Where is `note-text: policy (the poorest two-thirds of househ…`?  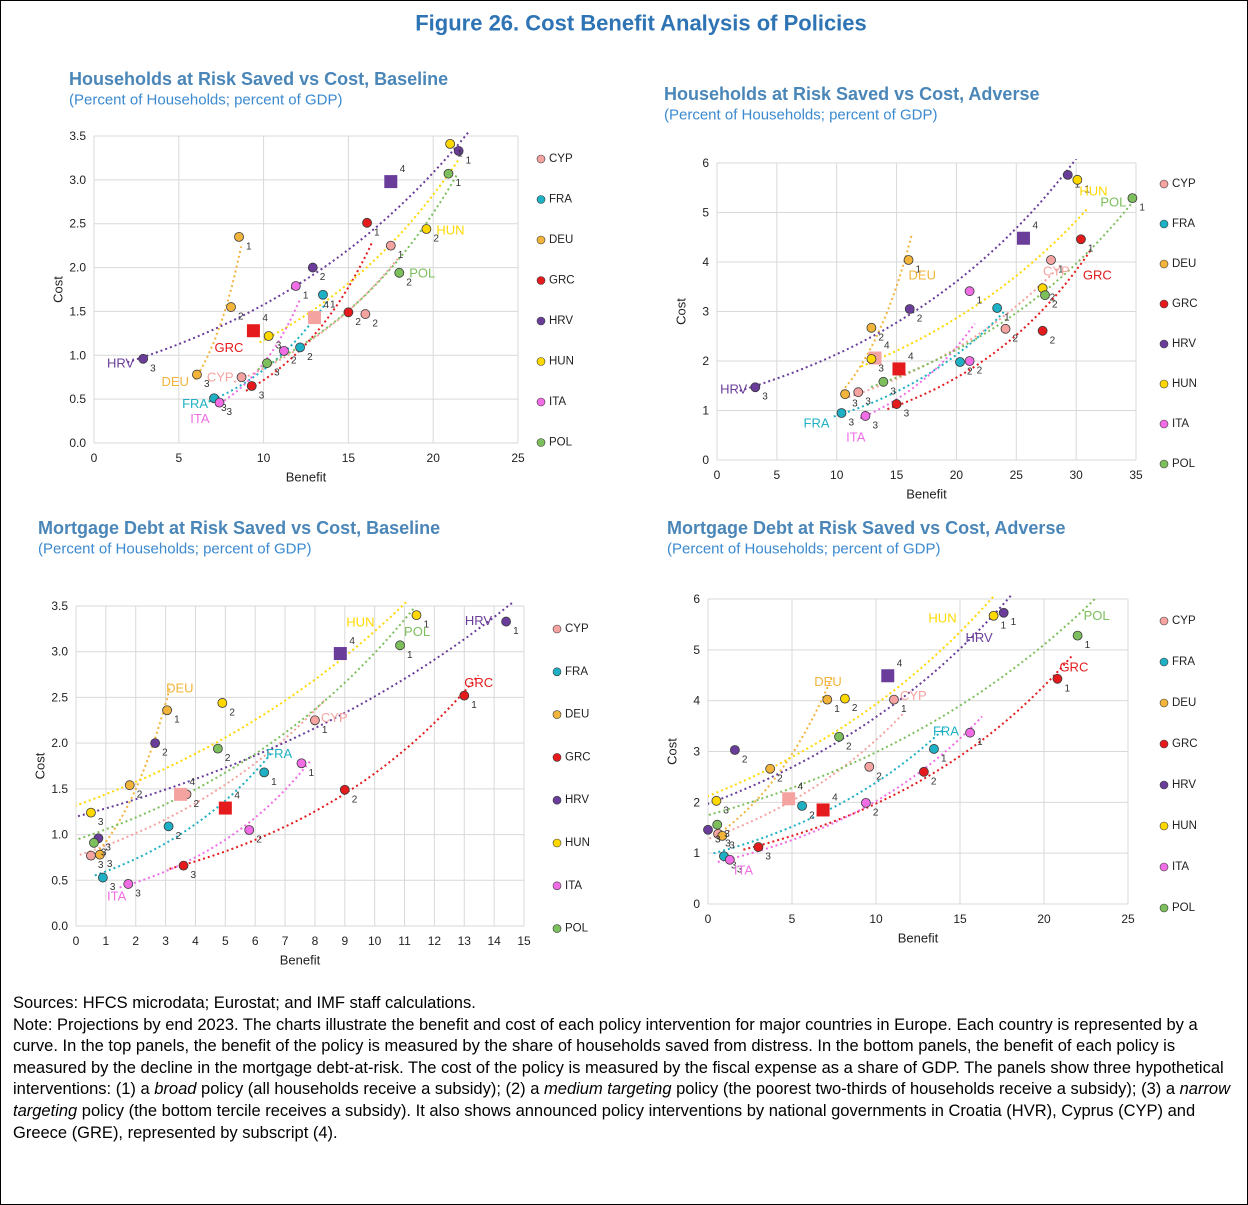
note-text: policy (the poorest two-thirds of househ… is located at coordinates (925, 1089).